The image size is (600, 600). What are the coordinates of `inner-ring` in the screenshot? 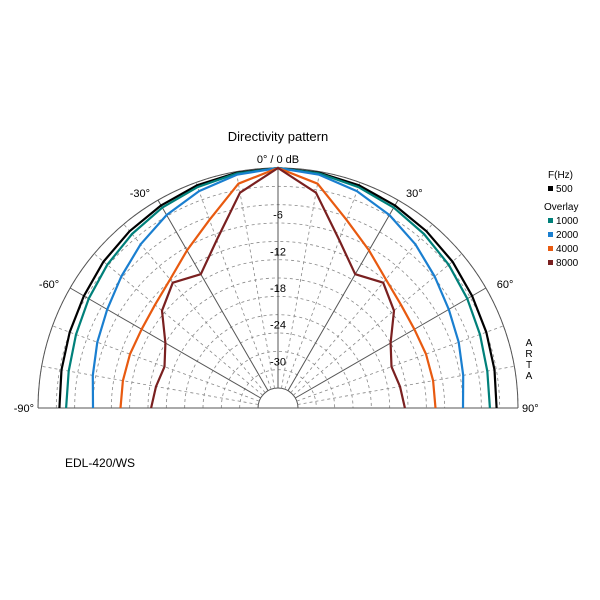 It's located at (278, 398).